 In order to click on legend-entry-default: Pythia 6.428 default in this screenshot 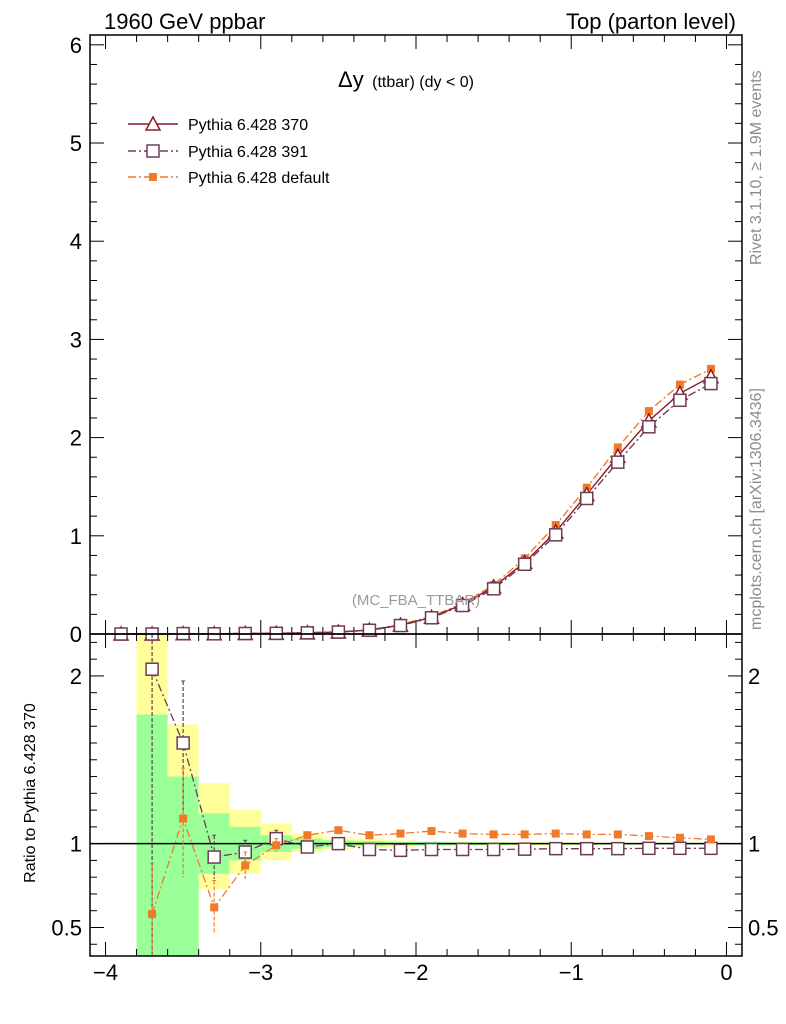, I will do `click(229, 178)`.